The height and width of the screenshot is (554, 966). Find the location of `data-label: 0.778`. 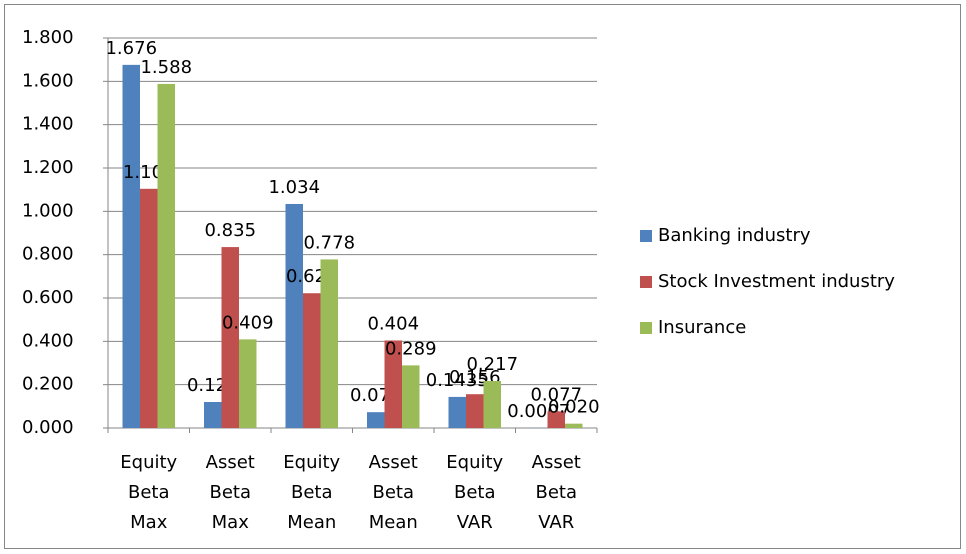

data-label: 0.778 is located at coordinates (329, 242).